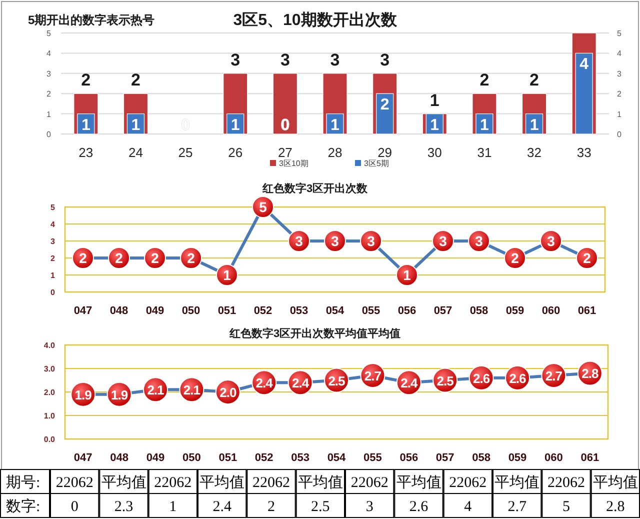  What do you see at coordinates (300, 458) in the screenshot?
I see `x-tick-label: 053` at bounding box center [300, 458].